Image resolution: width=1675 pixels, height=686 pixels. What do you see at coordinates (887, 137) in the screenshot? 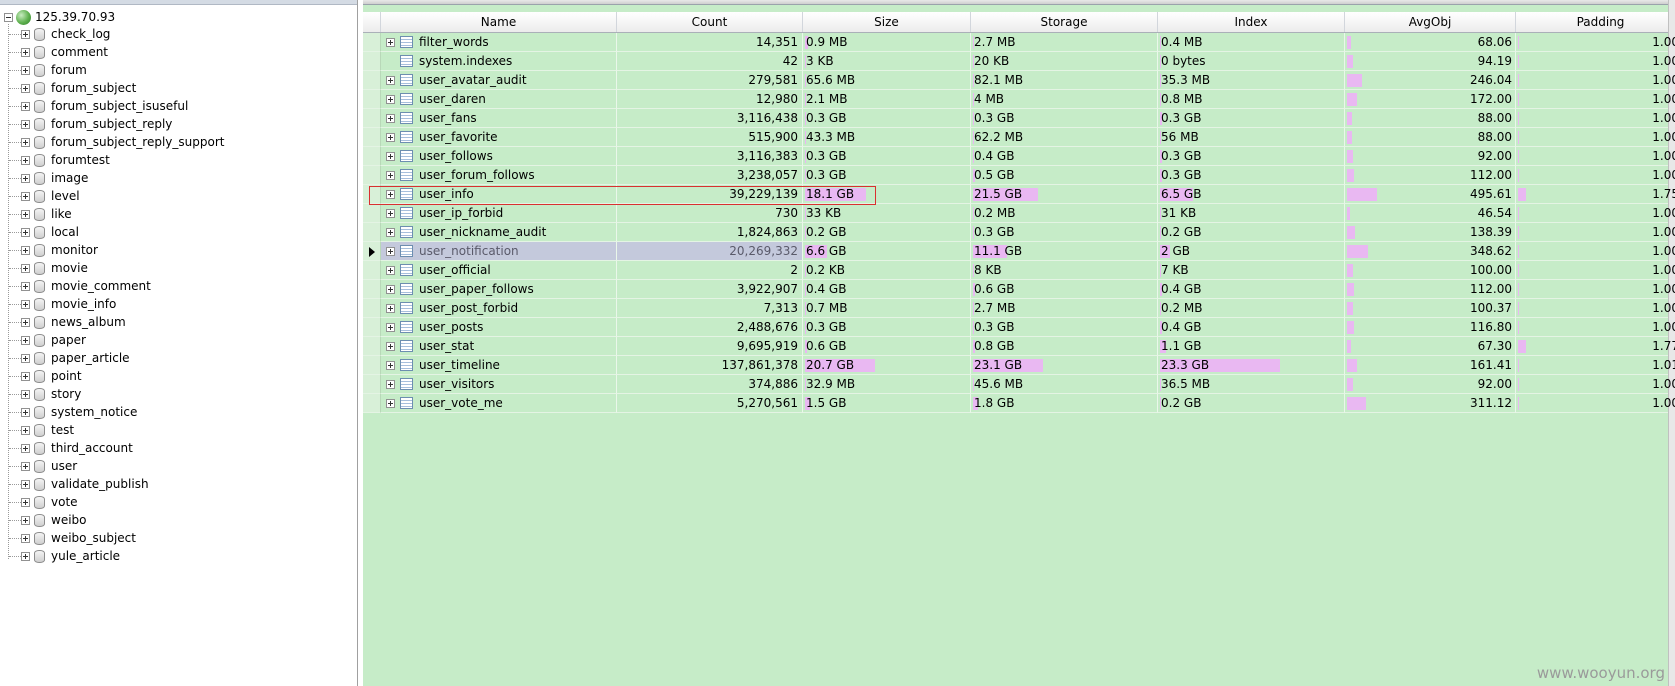
I see `cell-size: 43.3 MB` at bounding box center [887, 137].